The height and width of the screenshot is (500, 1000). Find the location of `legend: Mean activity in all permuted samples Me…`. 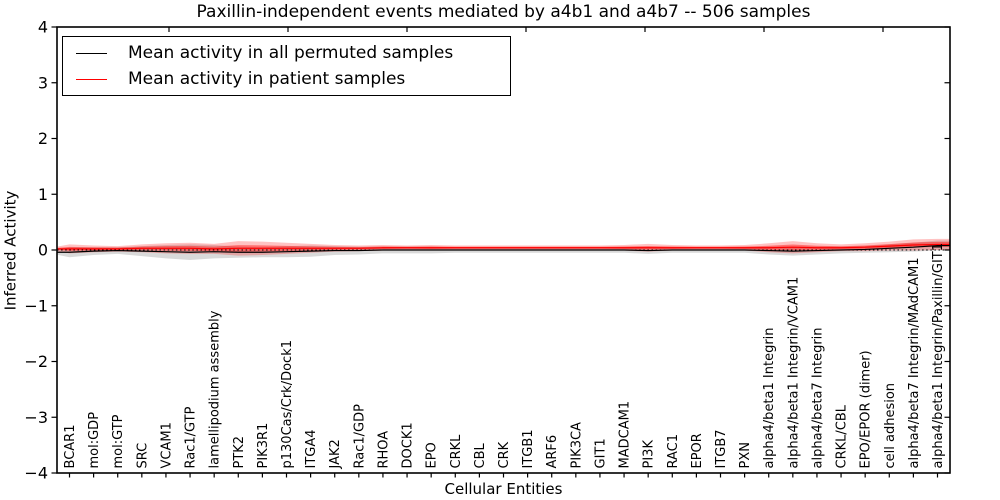

legend: Mean activity in all permuted samples Me… is located at coordinates (286, 66).